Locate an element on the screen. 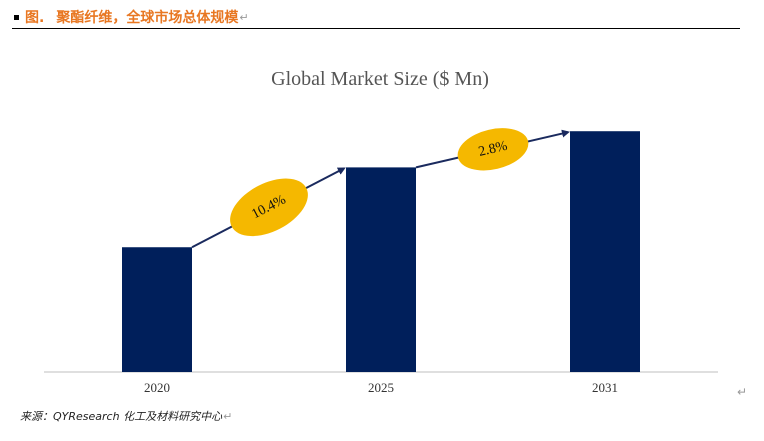  growth-rate-badge: 2.8% is located at coordinates (493, 149).